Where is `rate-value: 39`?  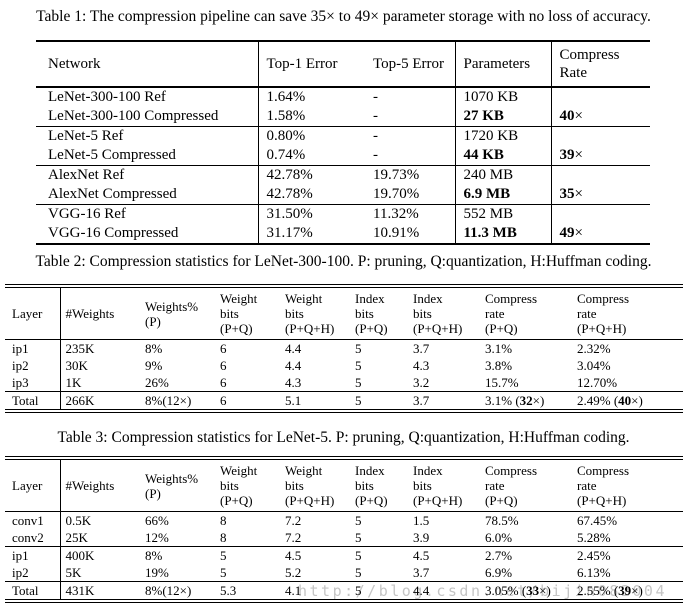
rate-value: 39 is located at coordinates (567, 155).